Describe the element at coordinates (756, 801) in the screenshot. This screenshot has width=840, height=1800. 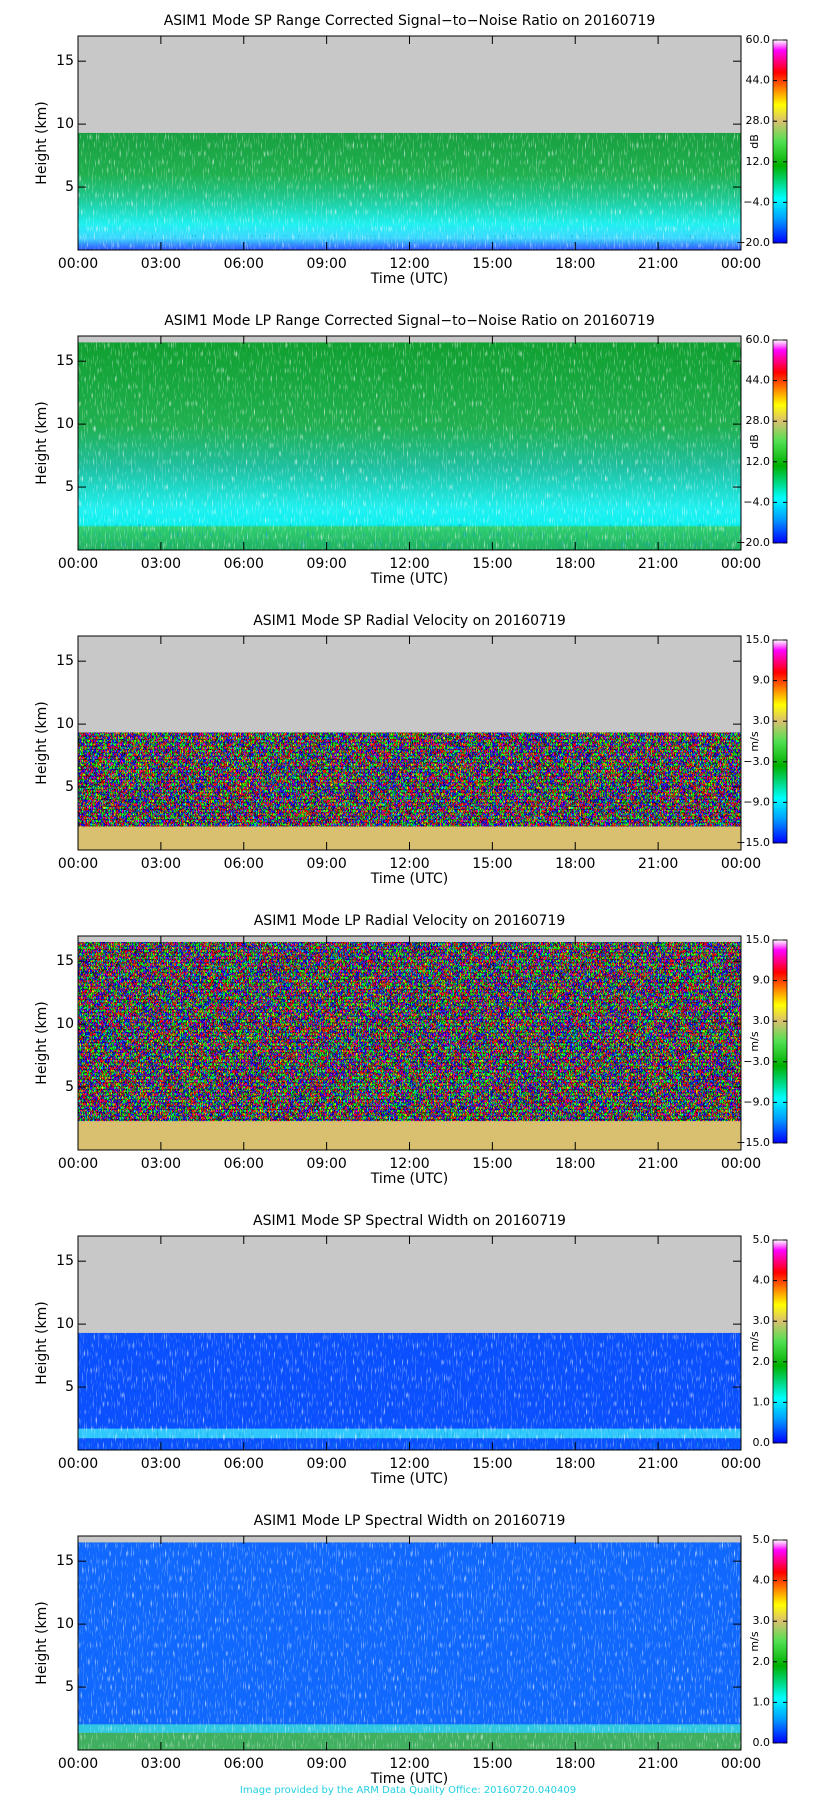
I see `colorbar-tick-label: −9.0` at that location.